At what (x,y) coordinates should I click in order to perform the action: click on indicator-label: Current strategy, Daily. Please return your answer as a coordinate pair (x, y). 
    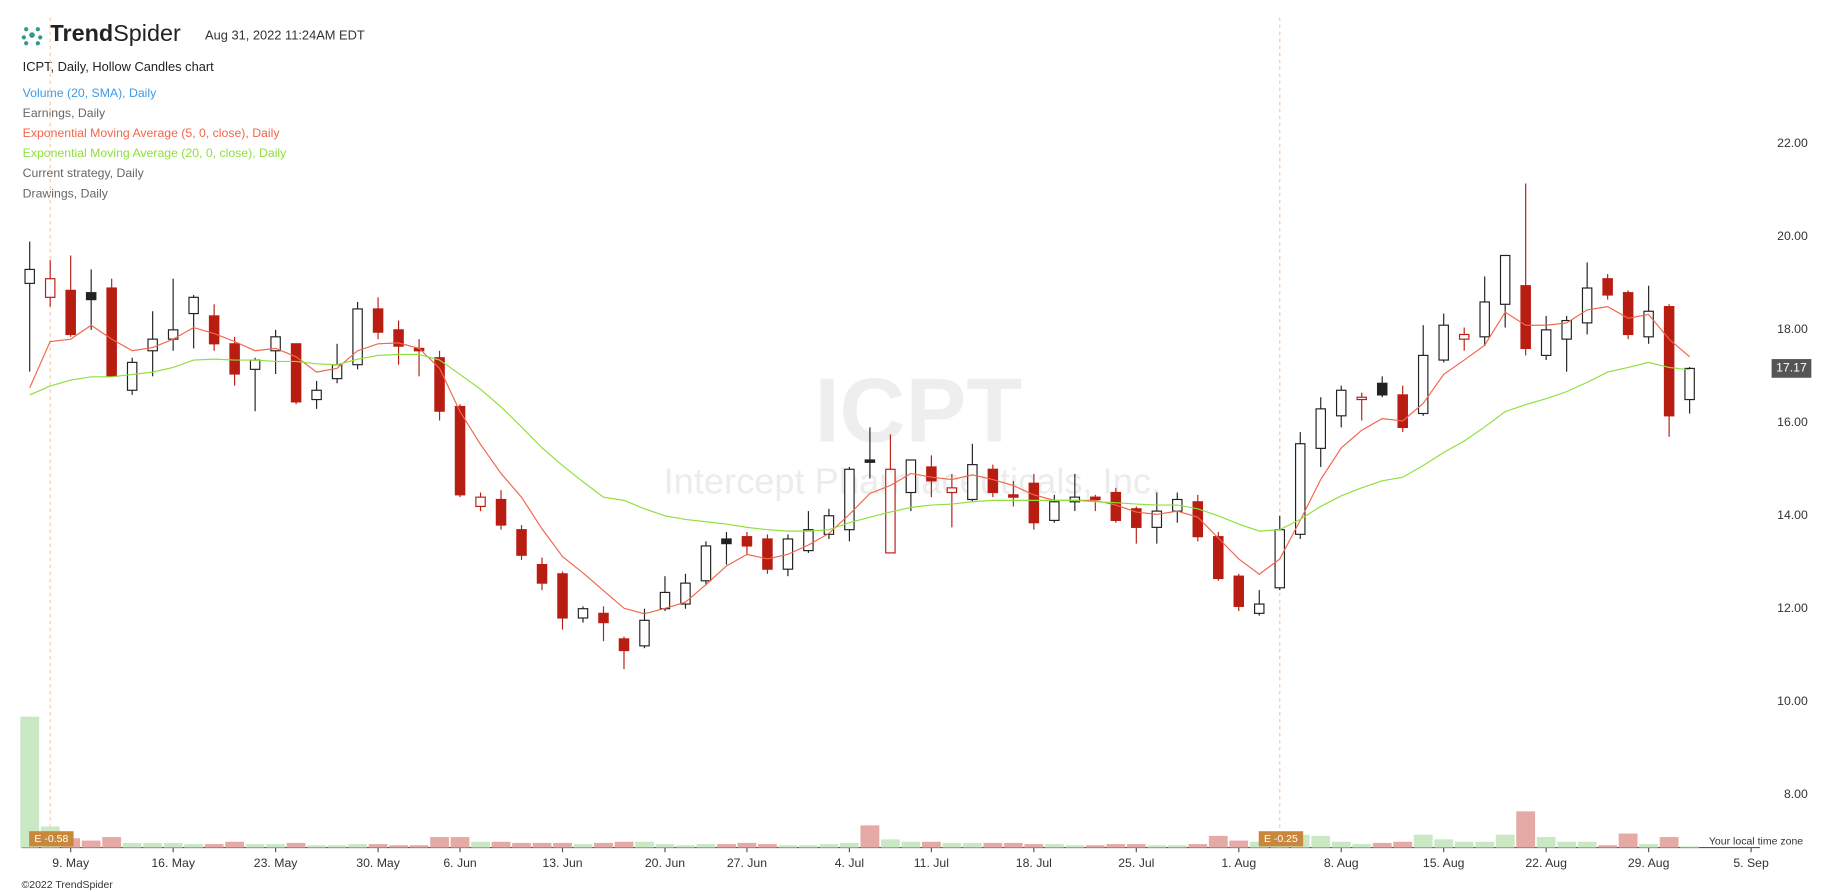
    Looking at the image, I should click on (84, 173).